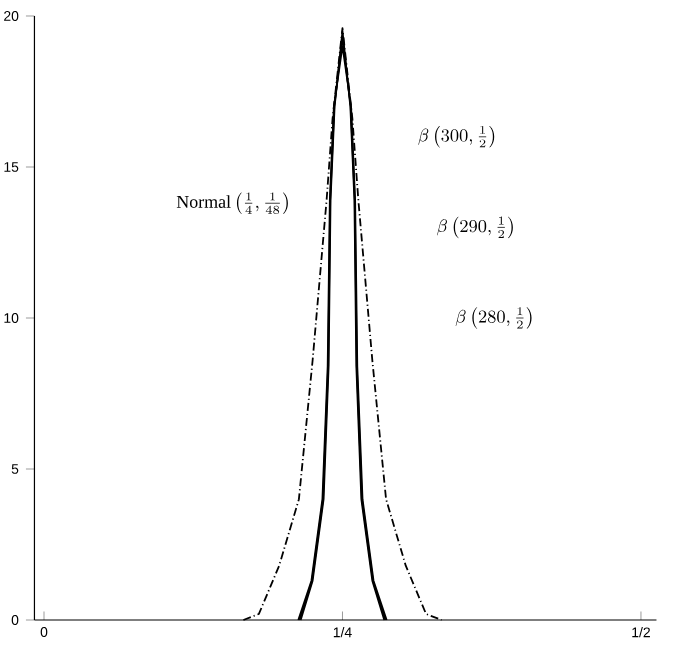 This screenshot has height=652, width=674. Describe the element at coordinates (232, 203) in the screenshot. I see `annotation: $\mathrm{Normal}\left(\tfrac{1}{4},\tfrac{1}{48}\right)$` at that location.